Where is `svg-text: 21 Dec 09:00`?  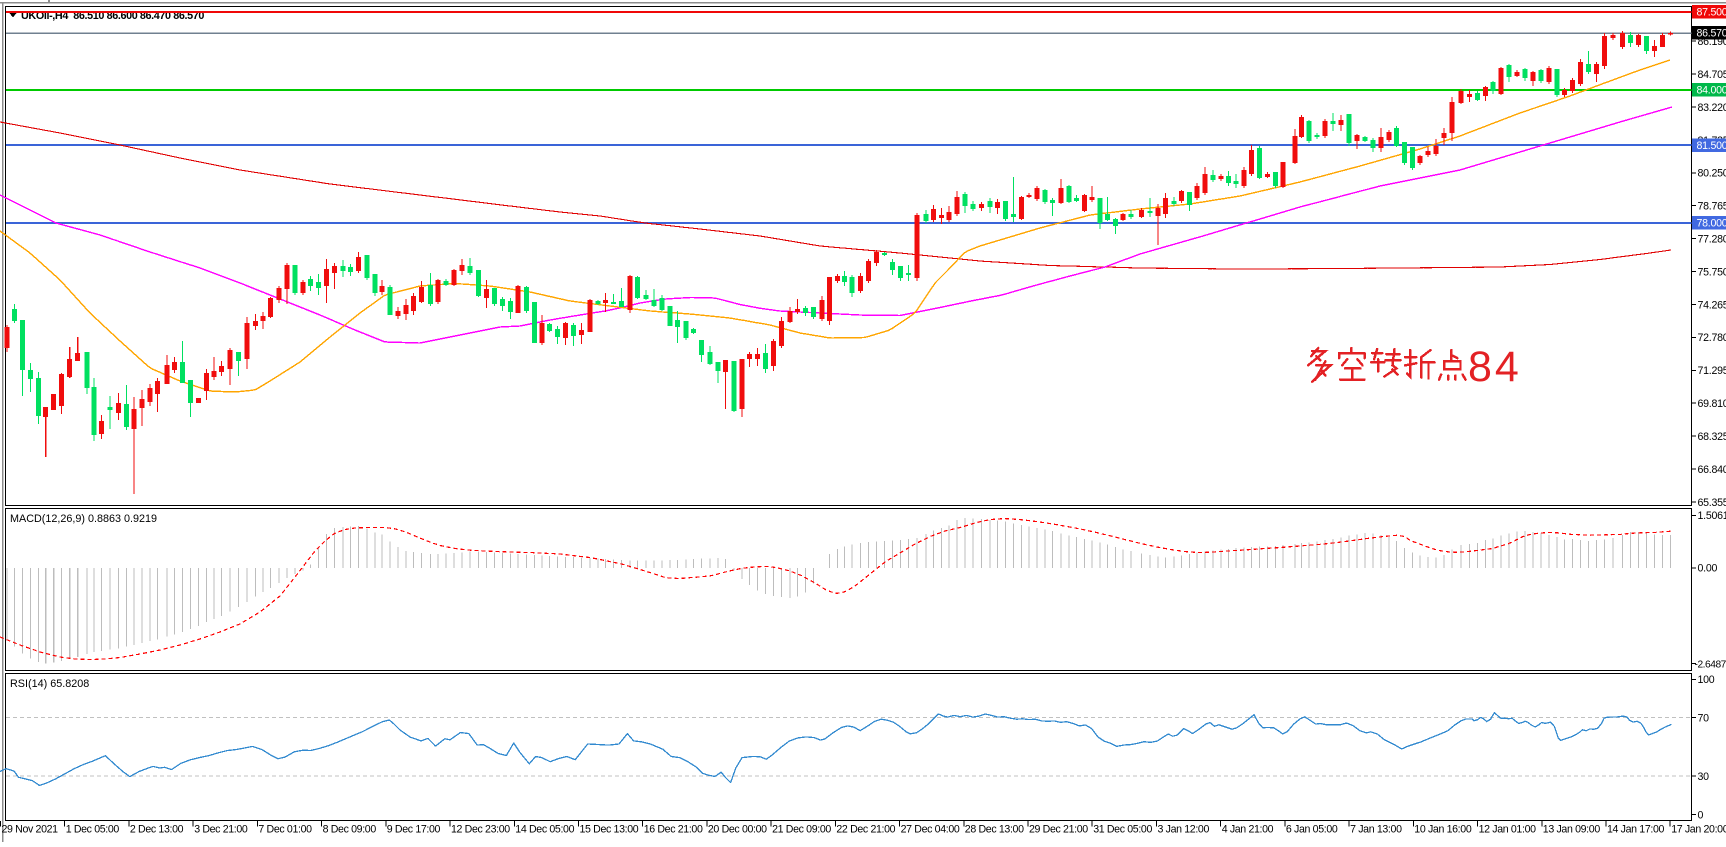 svg-text: 21 Dec 09:00 is located at coordinates (801, 830).